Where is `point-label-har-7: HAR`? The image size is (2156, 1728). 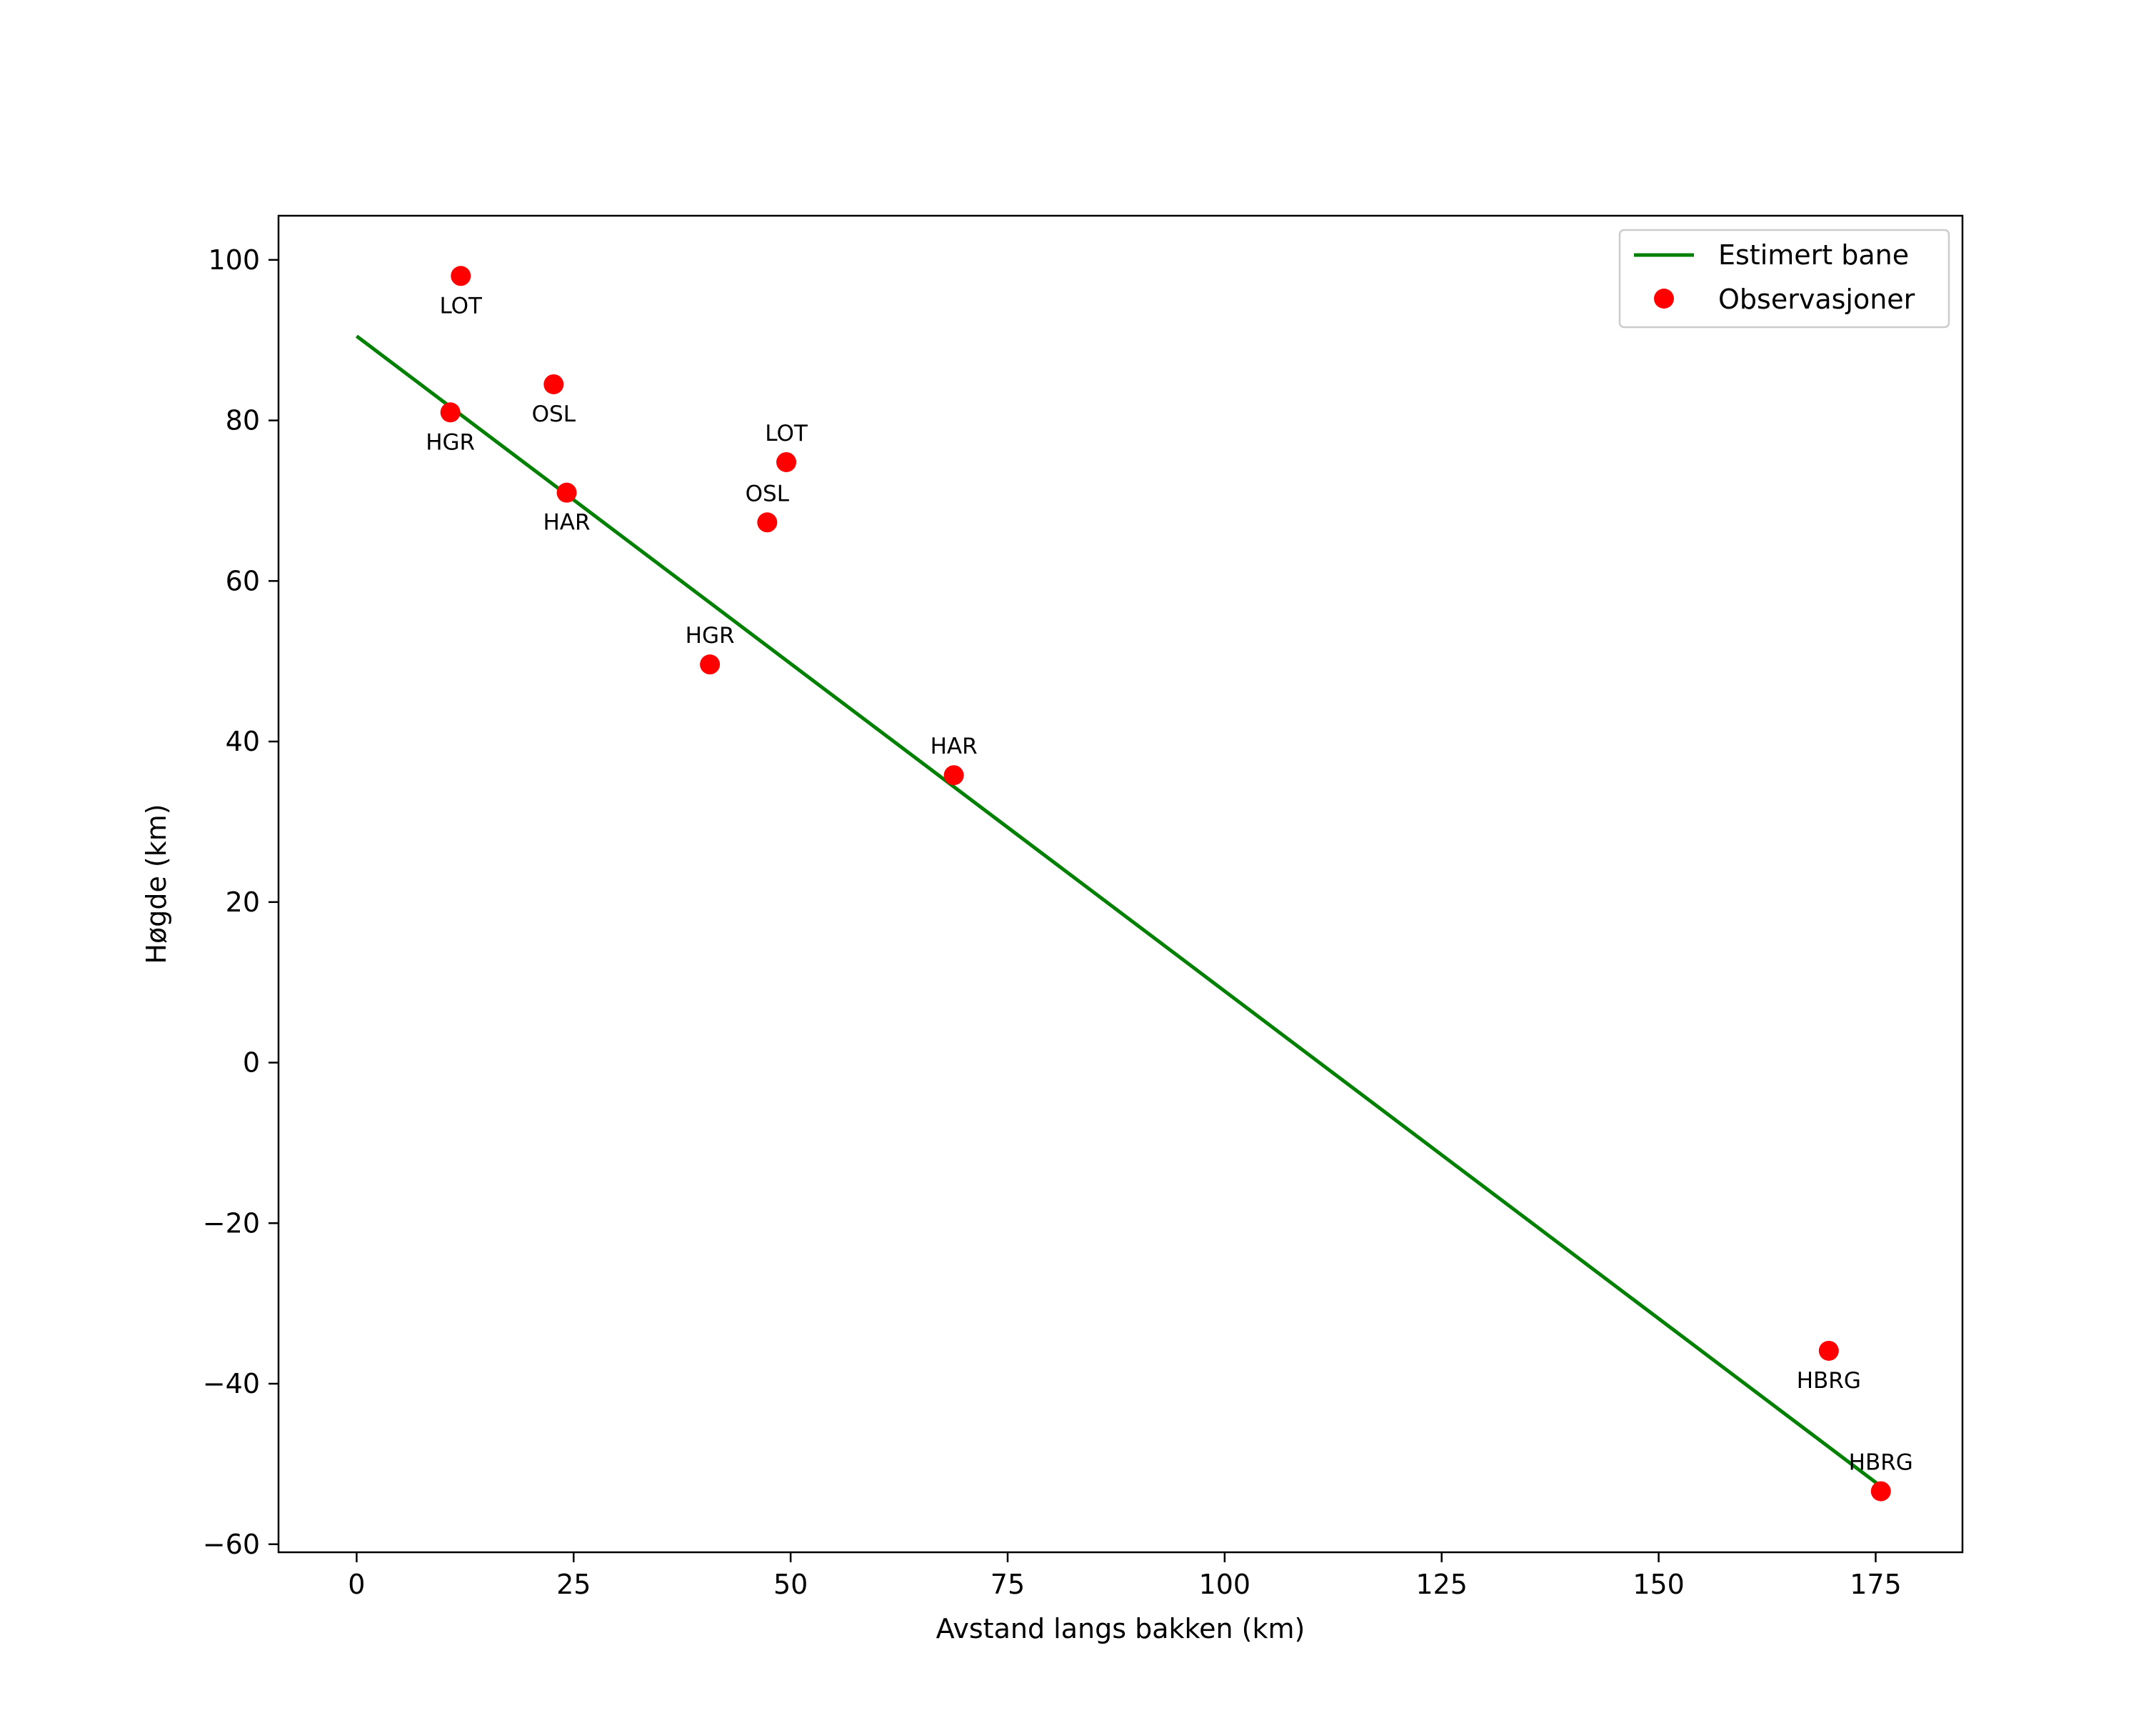 point-label-har-7: HAR is located at coordinates (955, 747).